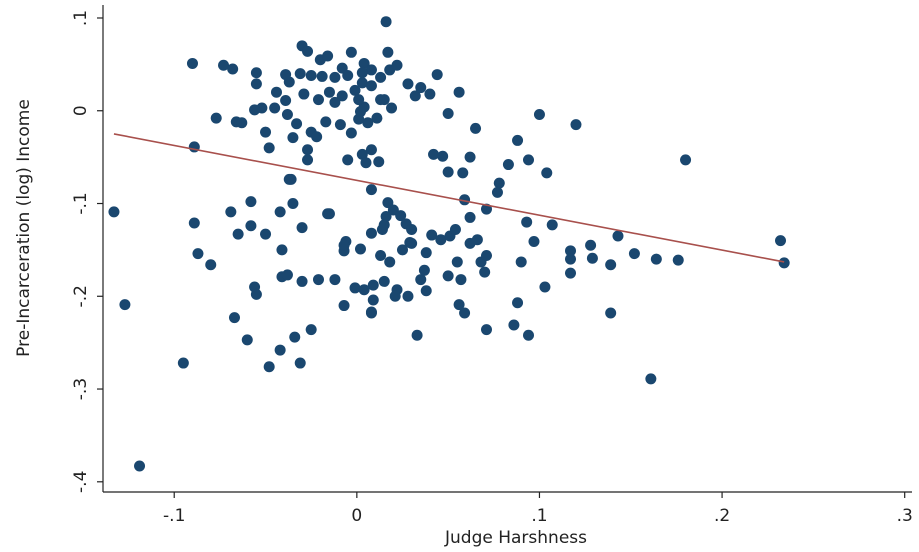  What do you see at coordinates (174, 516) in the screenshot?
I see `x-tick-label: -.1` at bounding box center [174, 516].